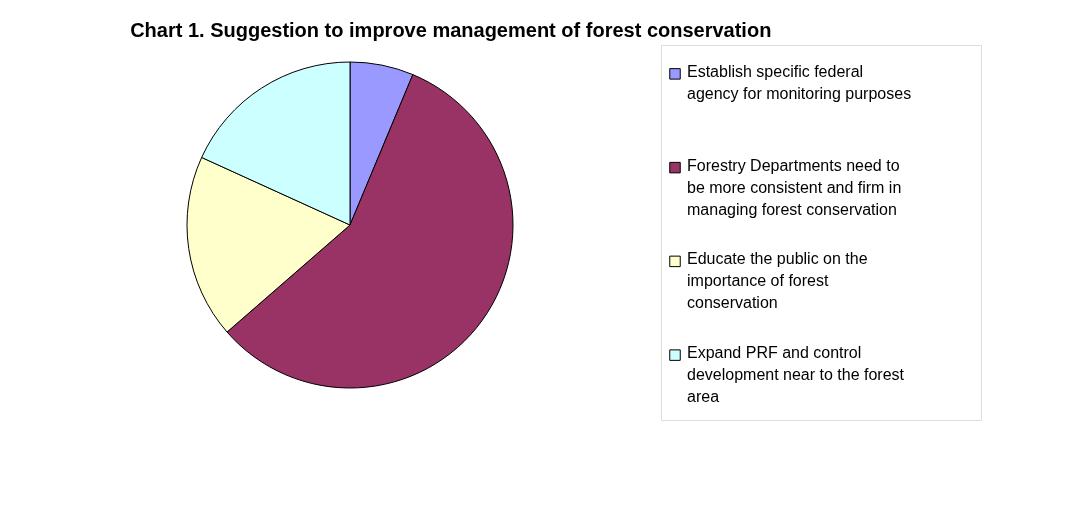  Describe the element at coordinates (796, 375) in the screenshot. I see `legend-label: Expand PRF and control development near to the forest area` at that location.